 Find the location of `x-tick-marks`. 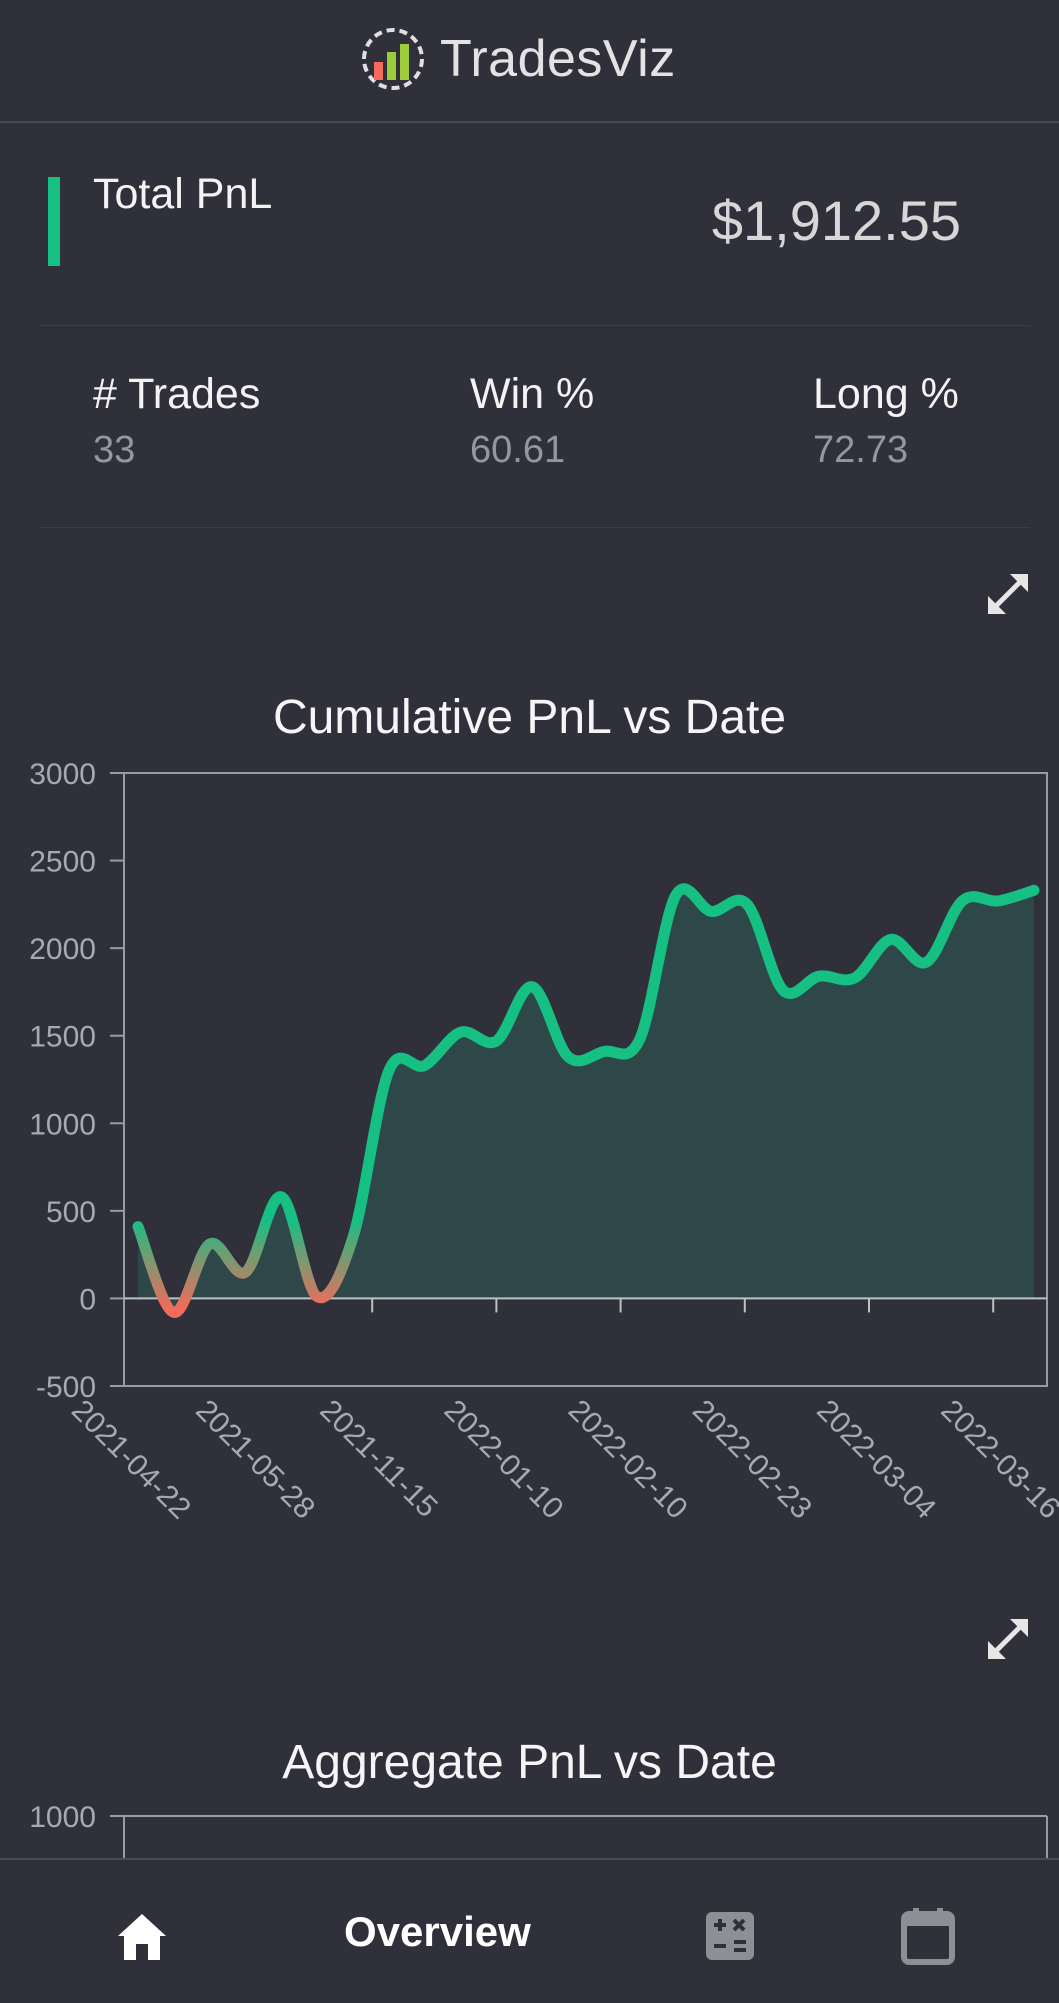

x-tick-marks is located at coordinates (683, 1305).